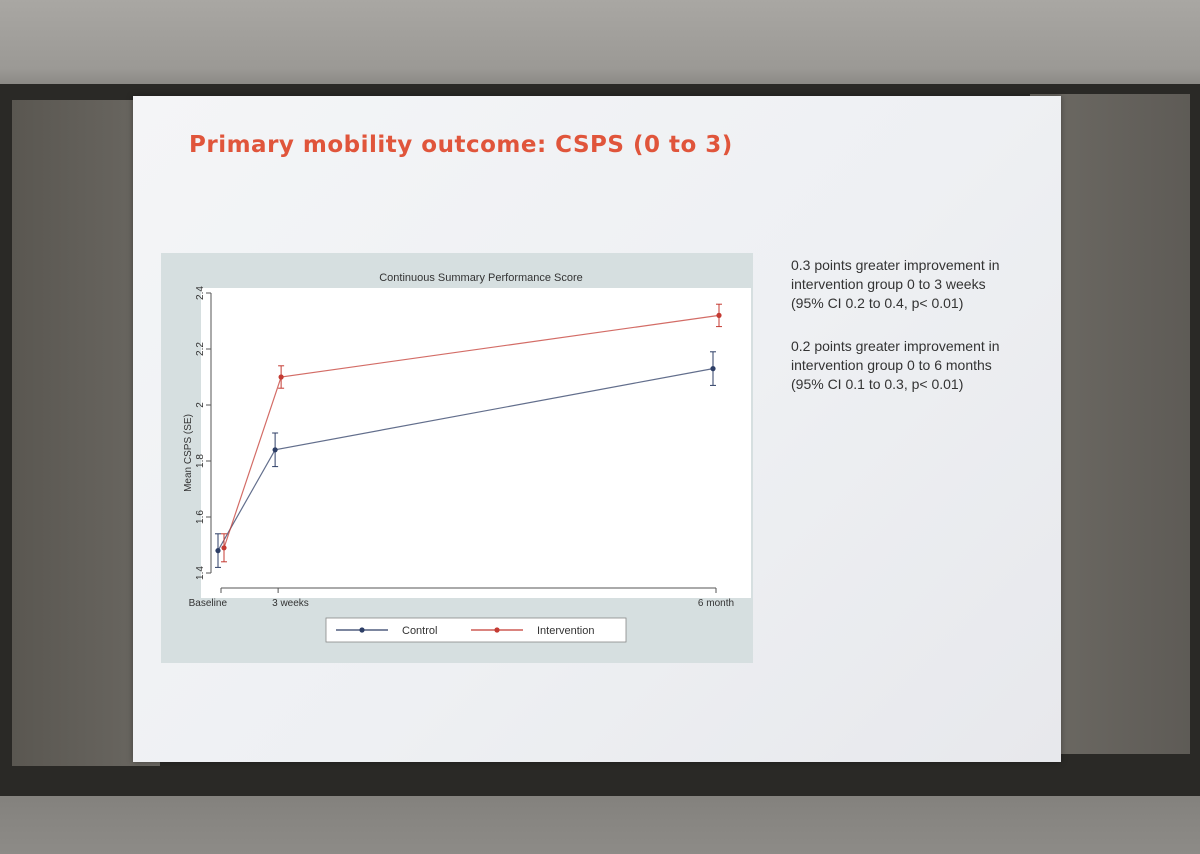  I want to click on chart-legend: Control Intervention, so click(476, 630).